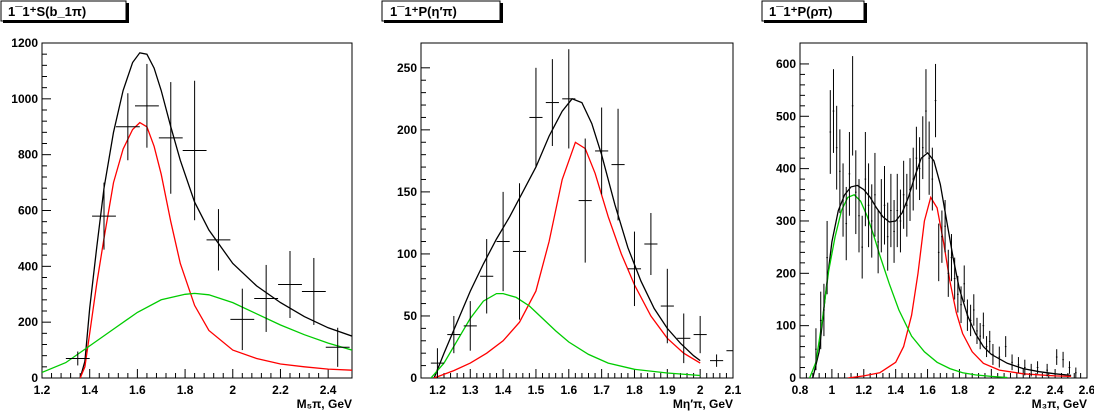  I want to click on panel-3-title: 1¯1⁺P(ρπ), so click(800, 11).